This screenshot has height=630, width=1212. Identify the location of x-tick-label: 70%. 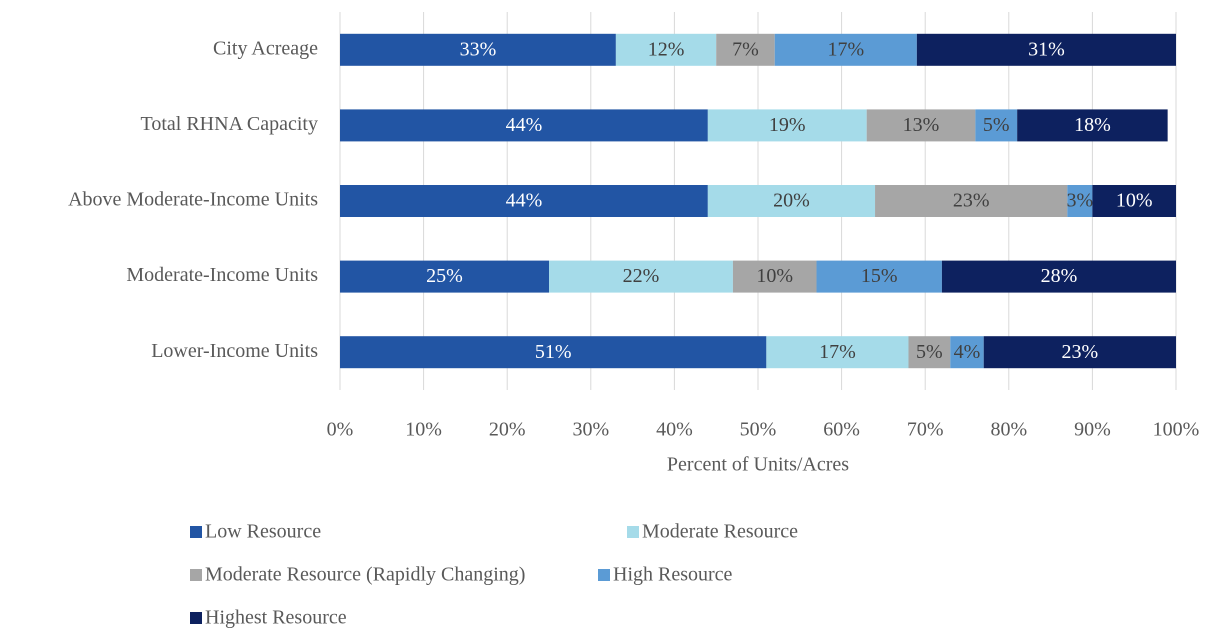
(925, 430).